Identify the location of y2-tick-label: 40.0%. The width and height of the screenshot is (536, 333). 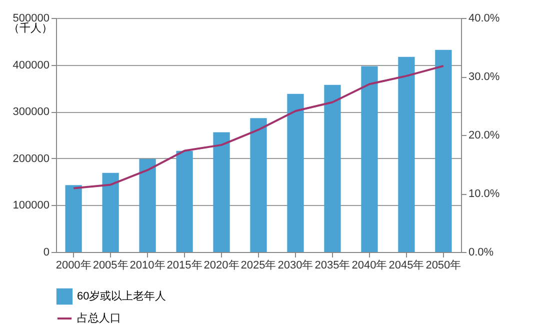
(484, 18).